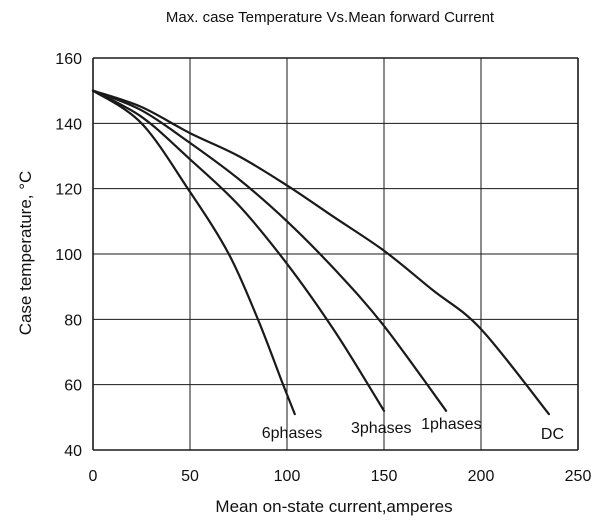 The height and width of the screenshot is (523, 609). Describe the element at coordinates (287, 476) in the screenshot. I see `x-tick-label: 100` at that location.